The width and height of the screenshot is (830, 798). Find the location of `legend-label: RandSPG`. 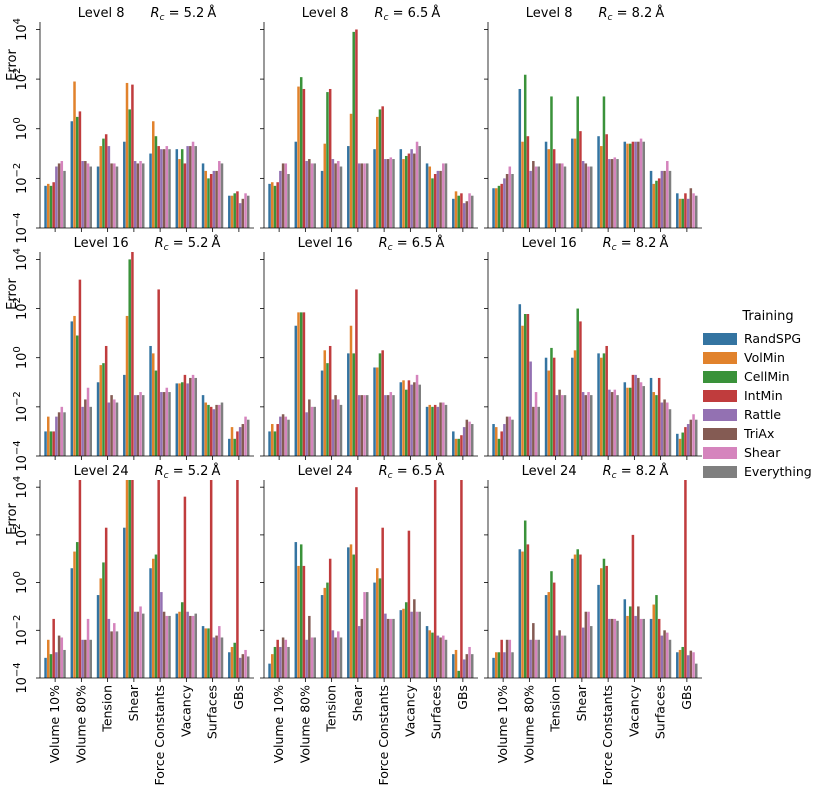

legend-label: RandSPG is located at coordinates (773, 338).